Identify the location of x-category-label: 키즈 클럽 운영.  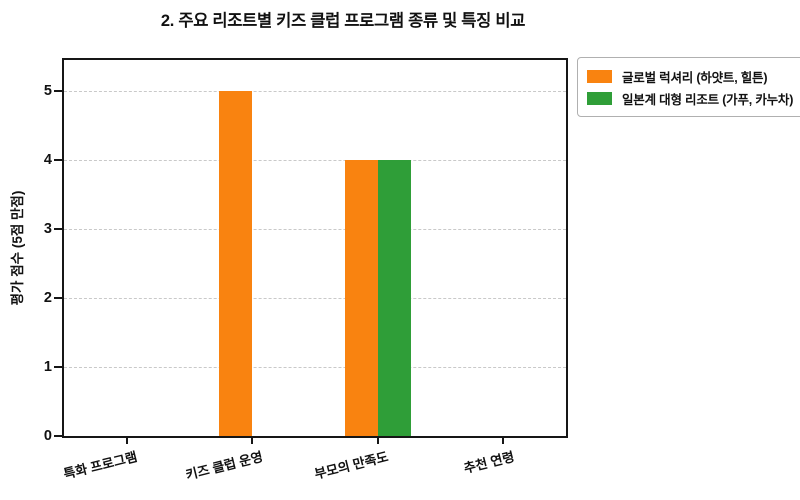
(224, 465).